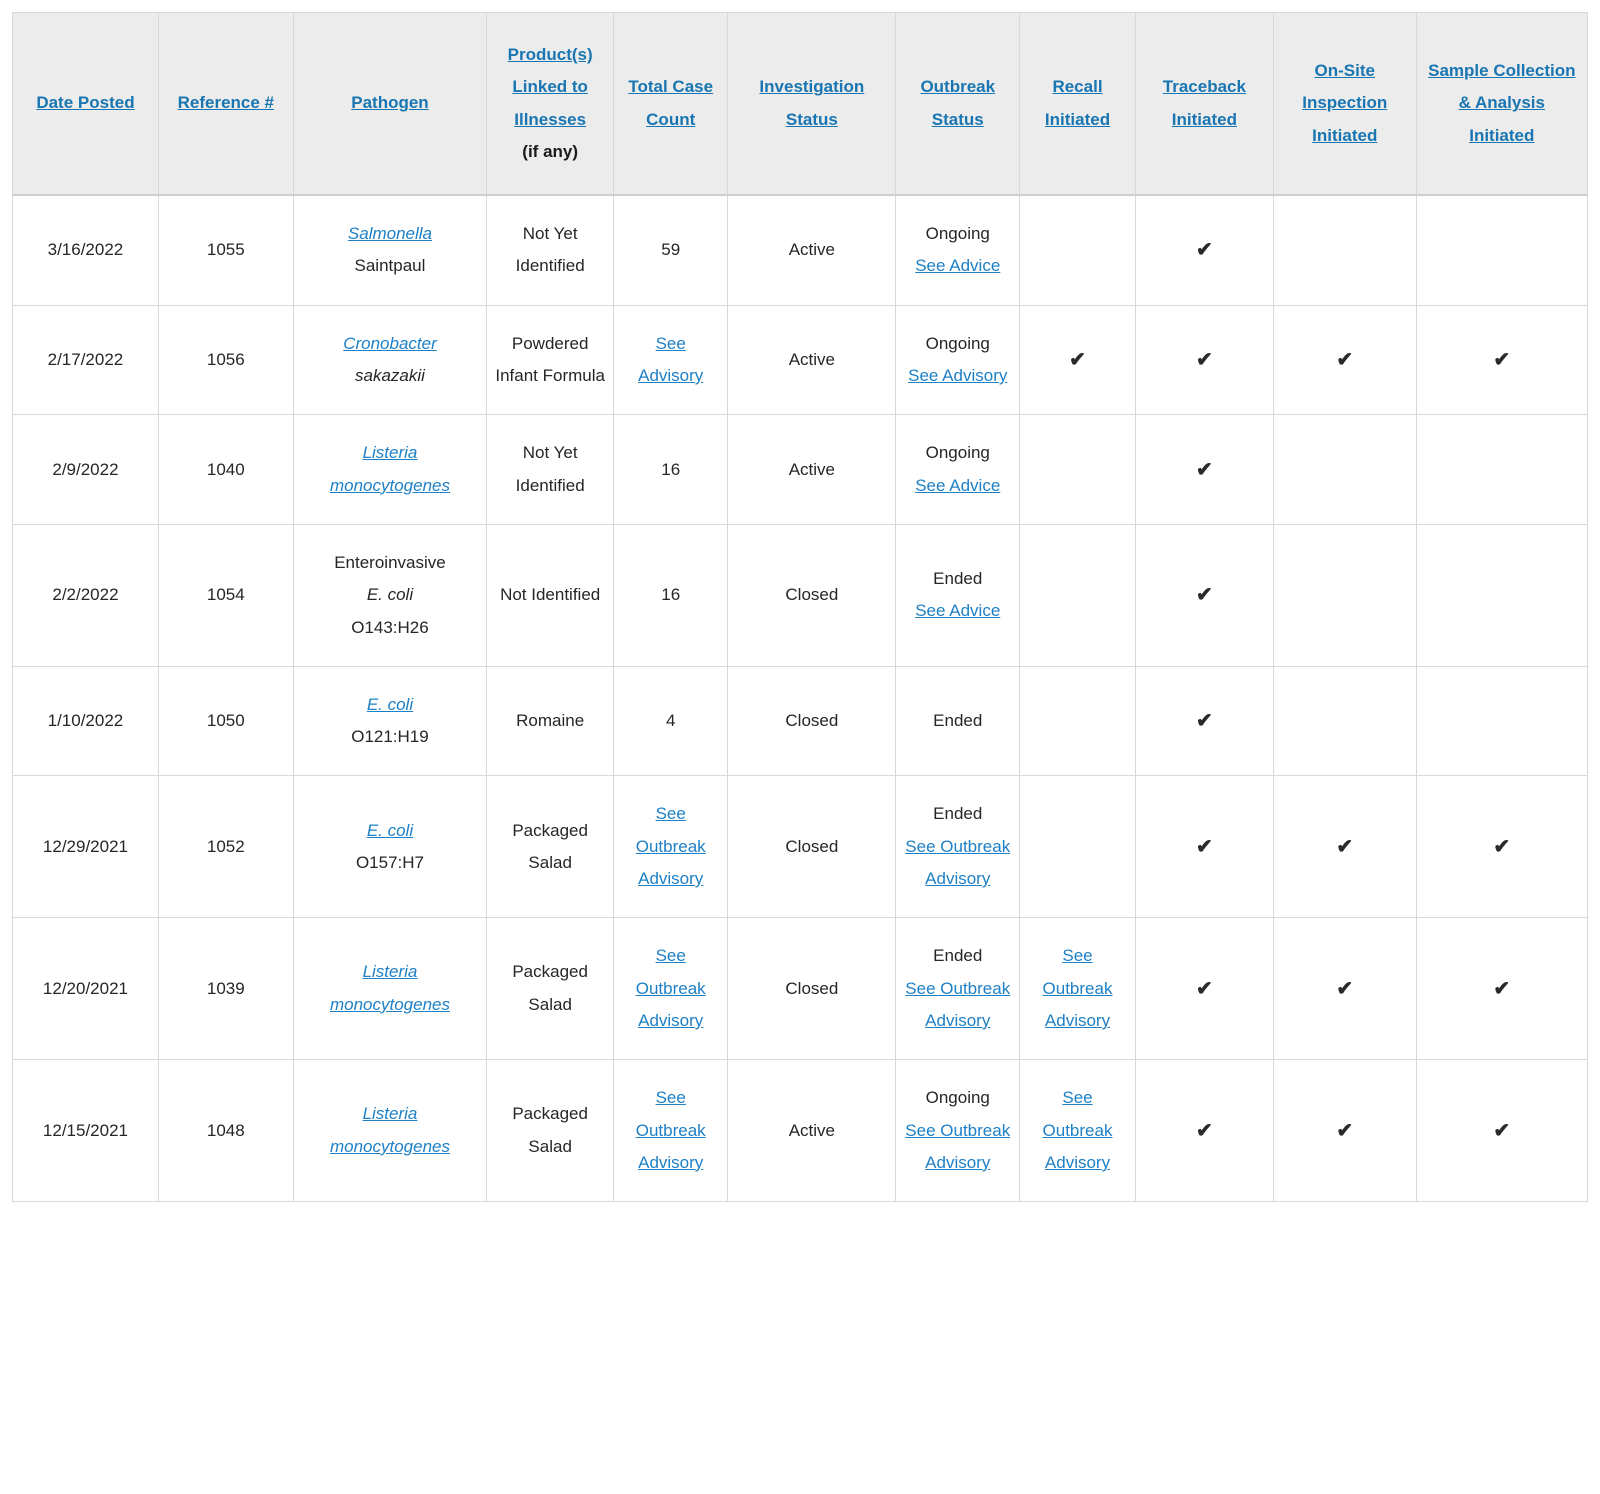  What do you see at coordinates (390, 721) in the screenshot?
I see `cell-pathogen: E. coli O121:H19` at bounding box center [390, 721].